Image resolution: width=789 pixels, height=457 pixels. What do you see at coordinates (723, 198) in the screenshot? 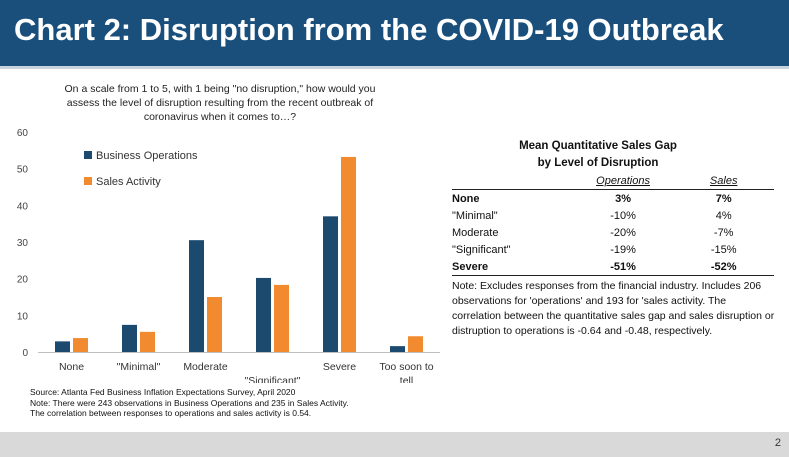
I see `row-sales: 7%` at bounding box center [723, 198].